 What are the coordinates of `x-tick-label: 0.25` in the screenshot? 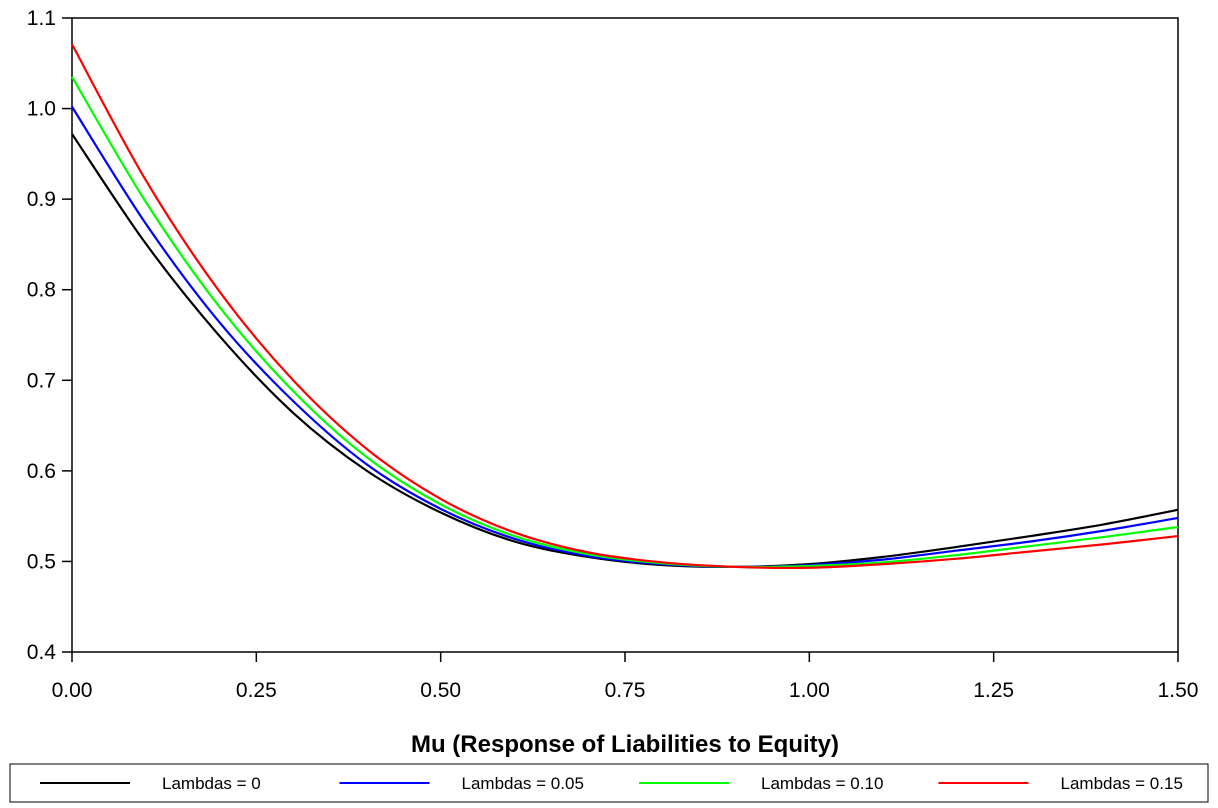 It's located at (256, 690).